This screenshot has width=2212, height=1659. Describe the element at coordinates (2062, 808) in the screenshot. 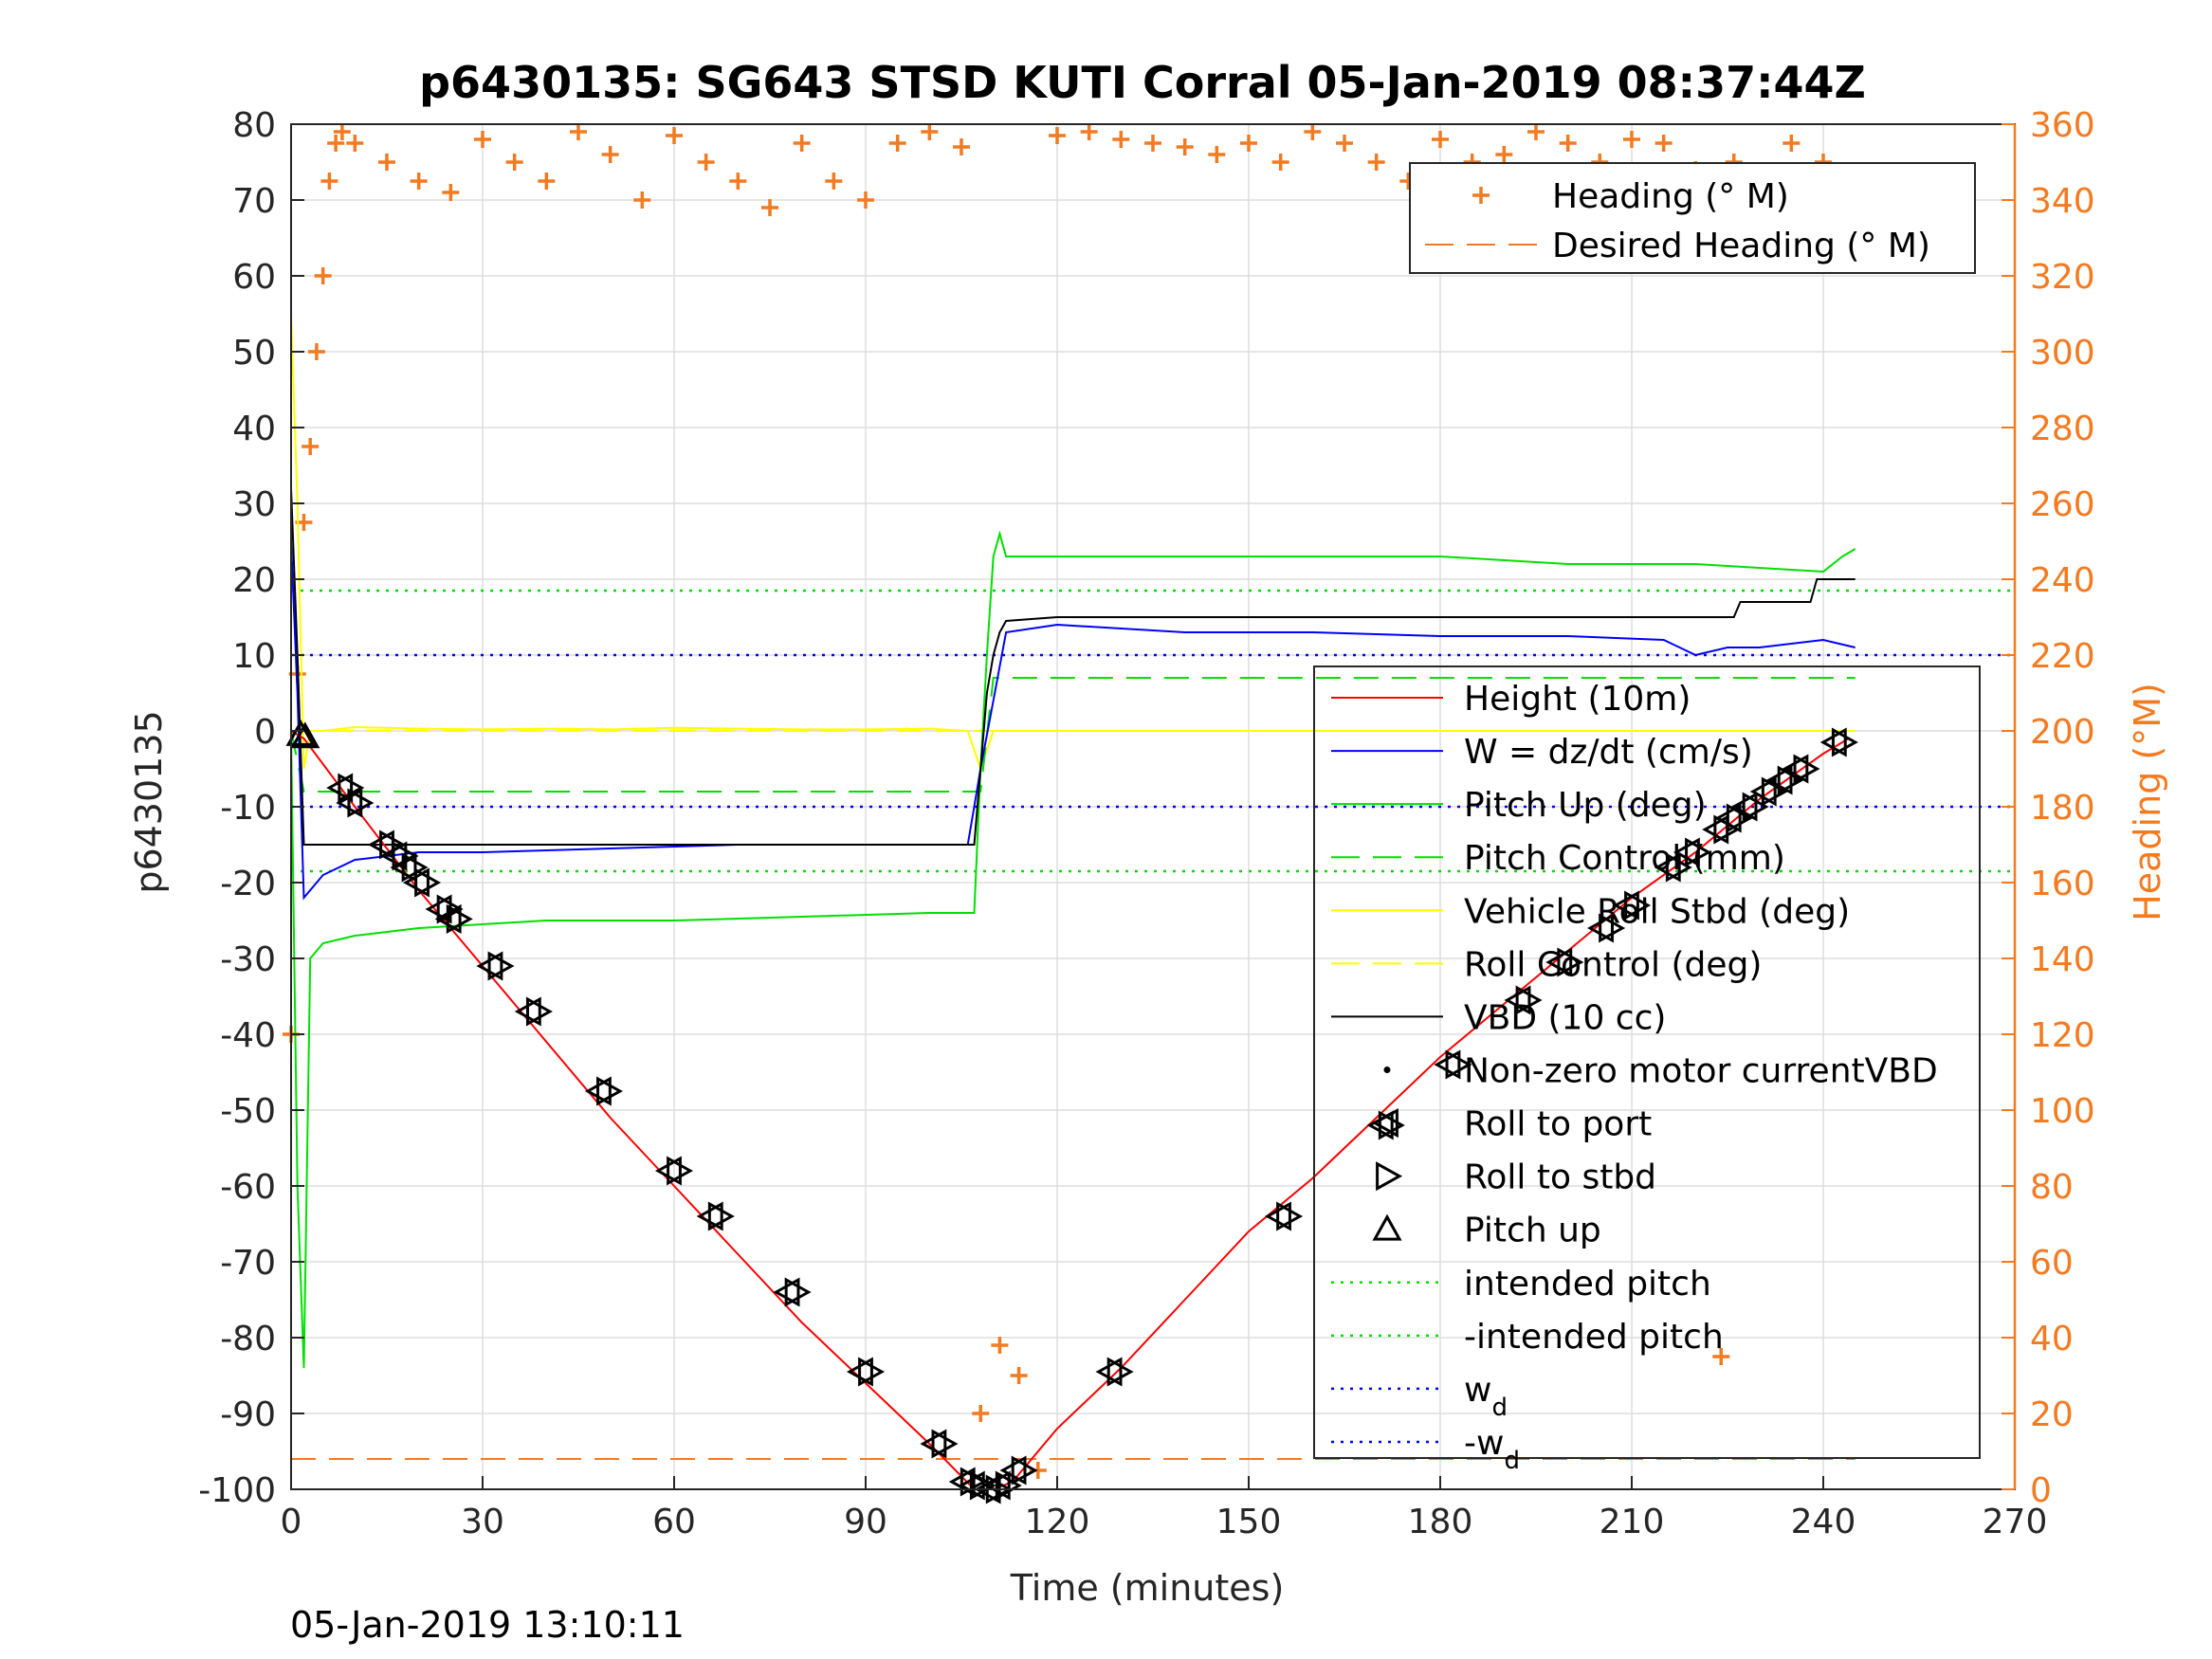

I see `right-y-tick-label: 180` at that location.